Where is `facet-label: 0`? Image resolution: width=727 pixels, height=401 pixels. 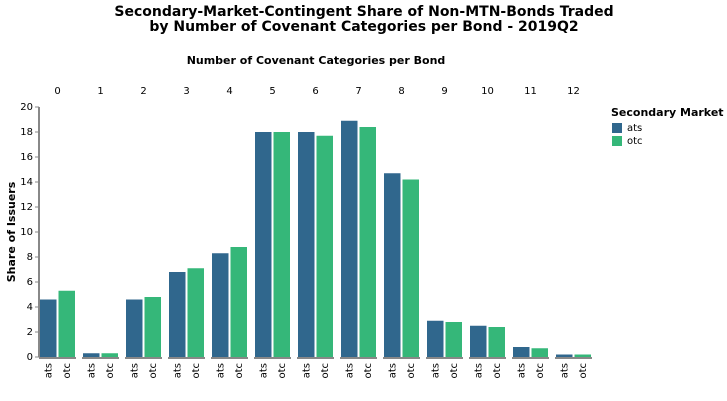
facet-label: 0 is located at coordinates (57, 91).